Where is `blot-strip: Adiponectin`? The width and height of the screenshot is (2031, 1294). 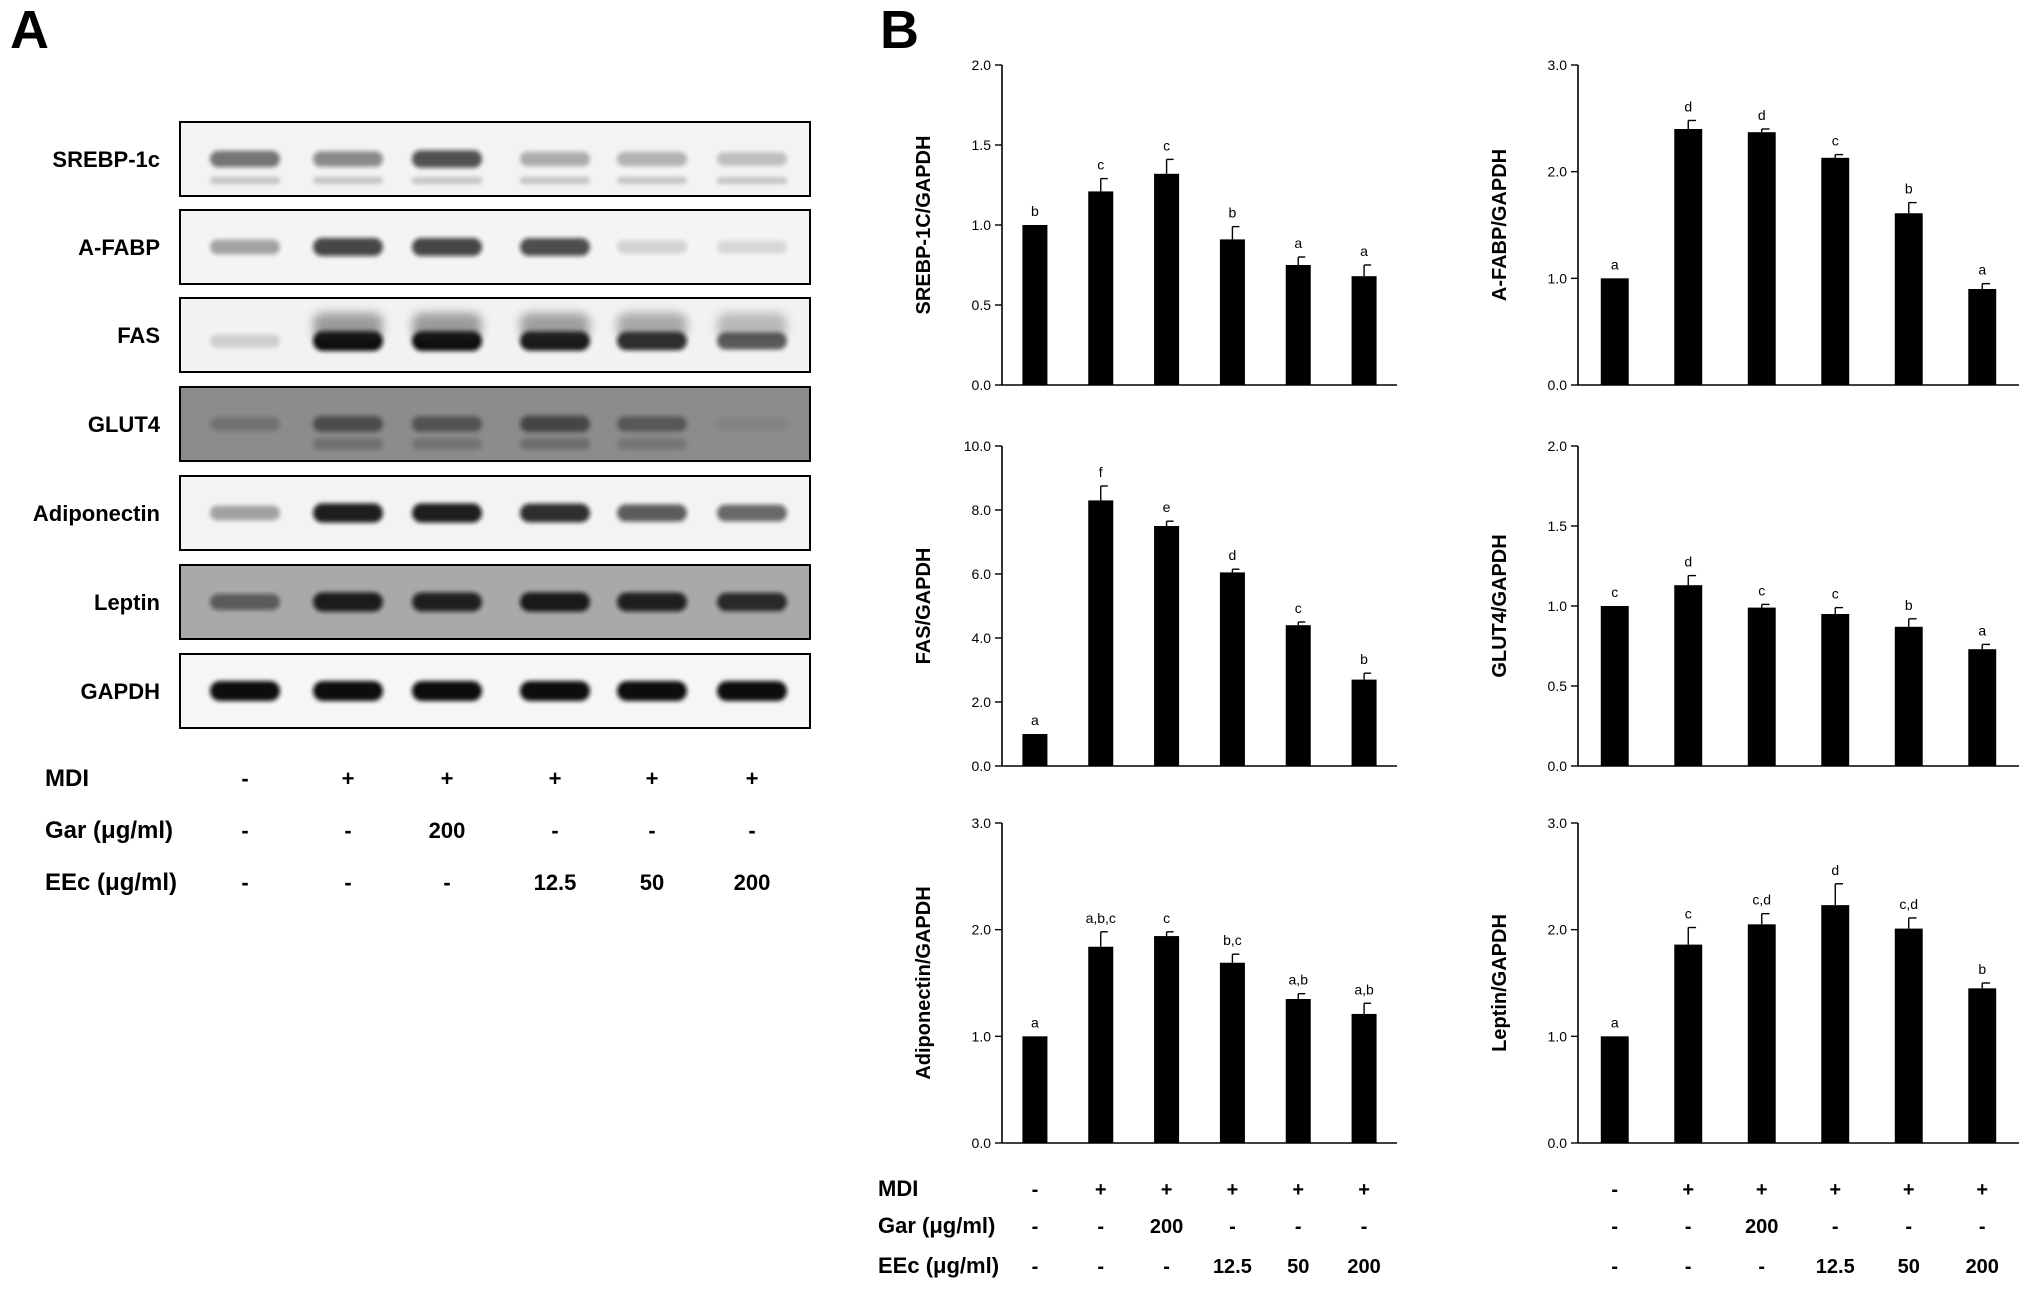 blot-strip: Adiponectin is located at coordinates (422, 513).